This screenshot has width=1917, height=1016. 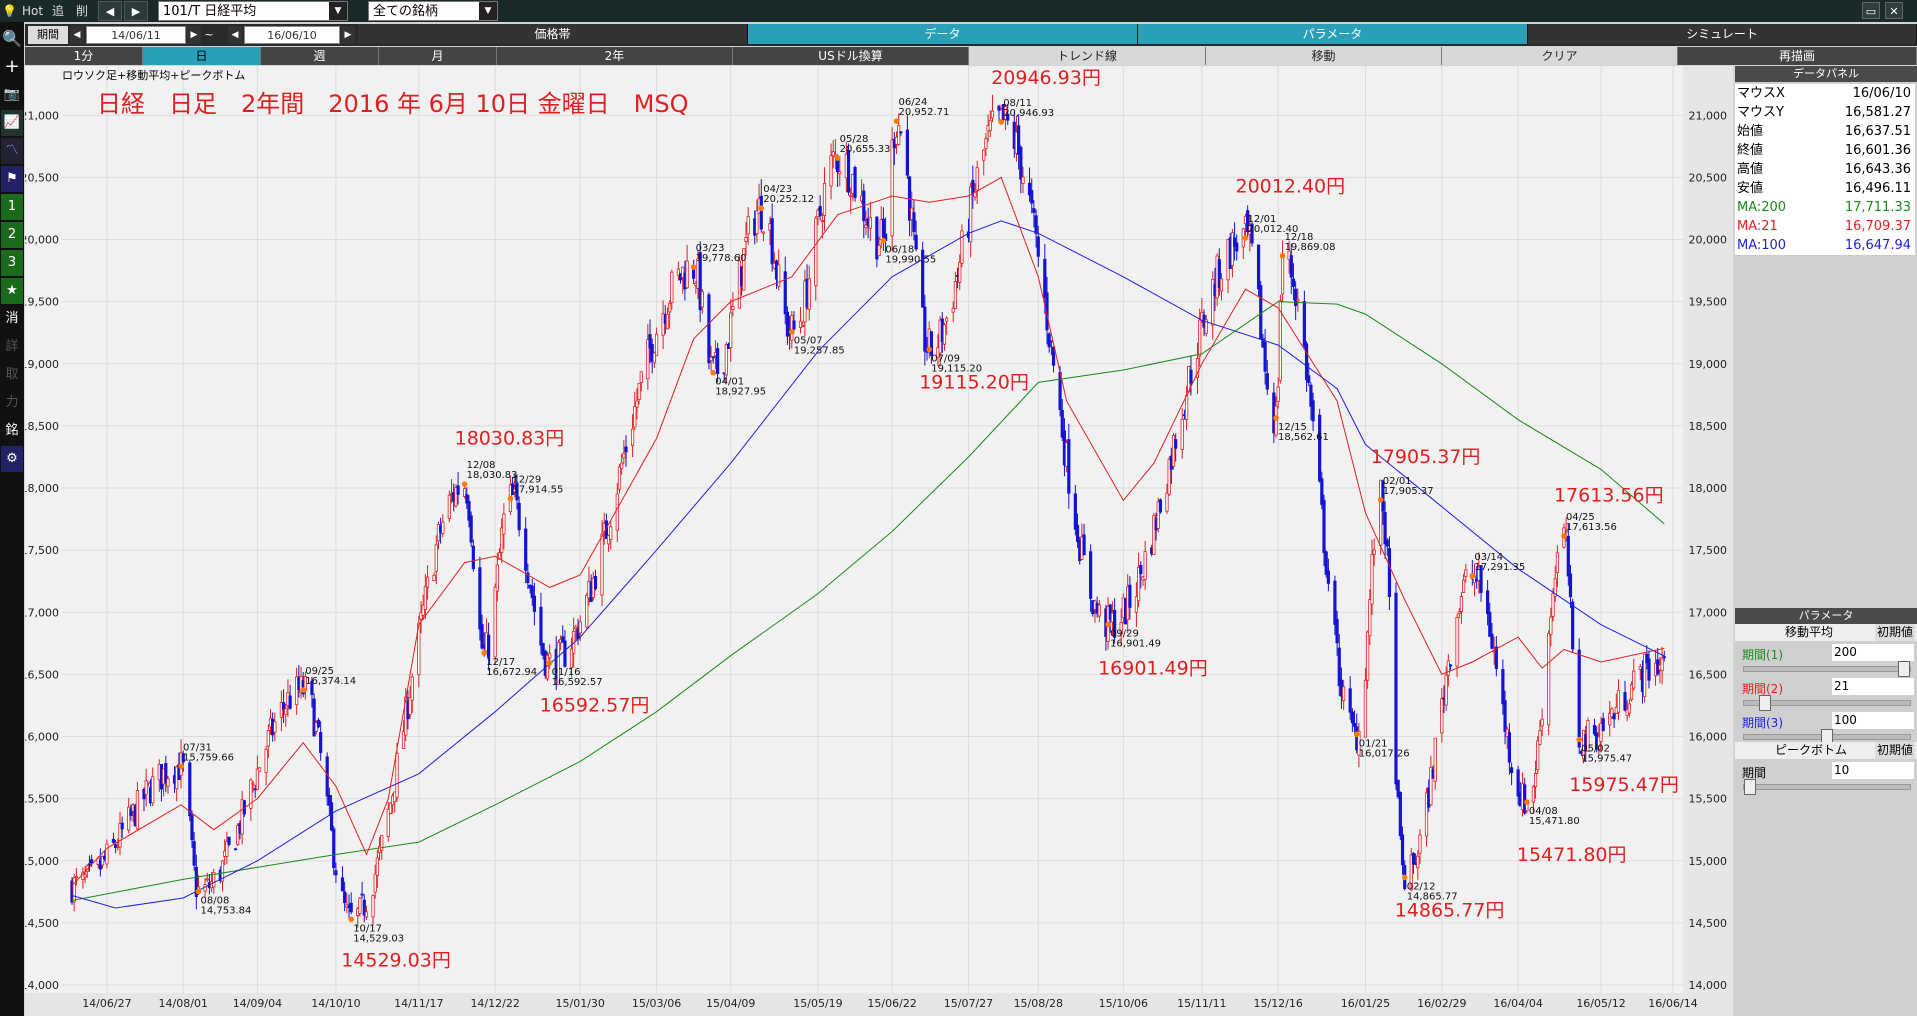 I want to click on param-value-input: 100, so click(x=1873, y=720).